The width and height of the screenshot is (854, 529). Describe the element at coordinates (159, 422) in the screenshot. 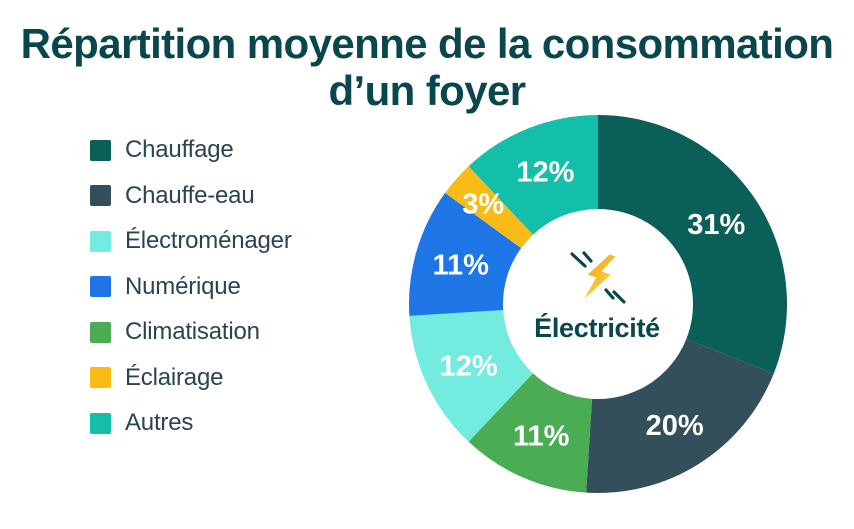

I see `legend-label: Autres` at that location.